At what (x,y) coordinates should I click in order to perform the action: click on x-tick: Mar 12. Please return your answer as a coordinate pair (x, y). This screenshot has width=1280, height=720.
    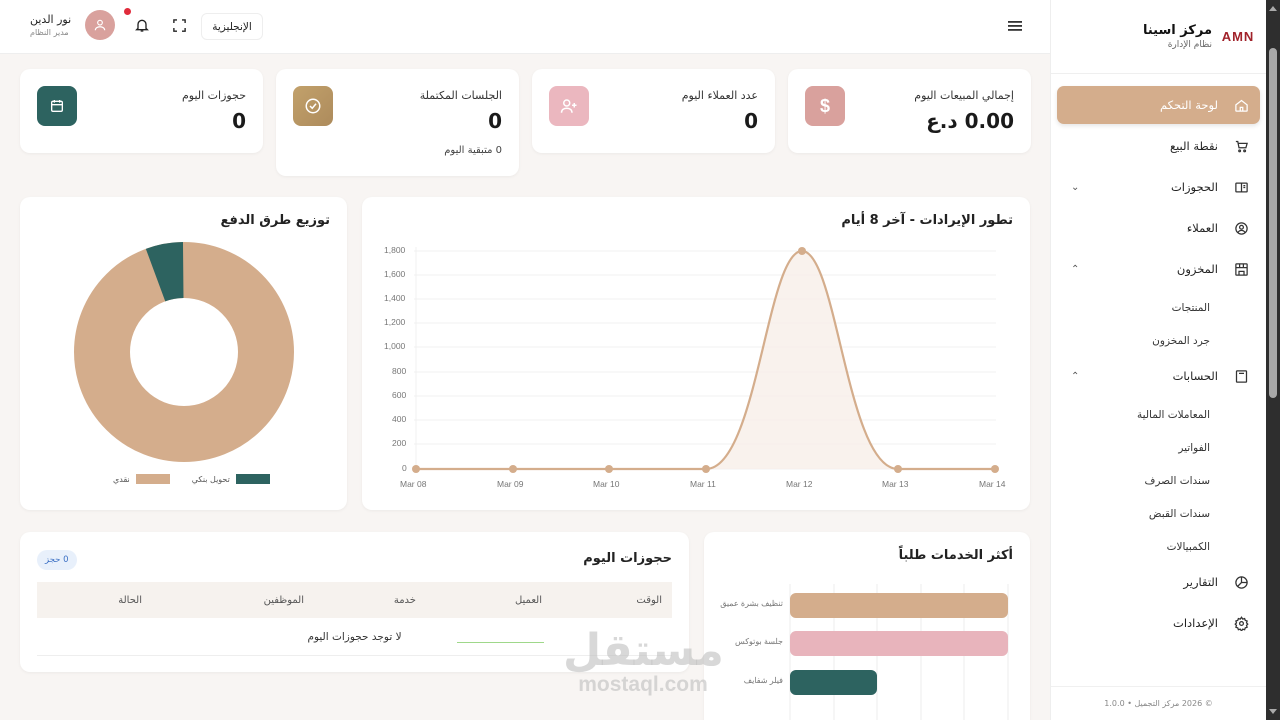
    Looking at the image, I should click on (799, 484).